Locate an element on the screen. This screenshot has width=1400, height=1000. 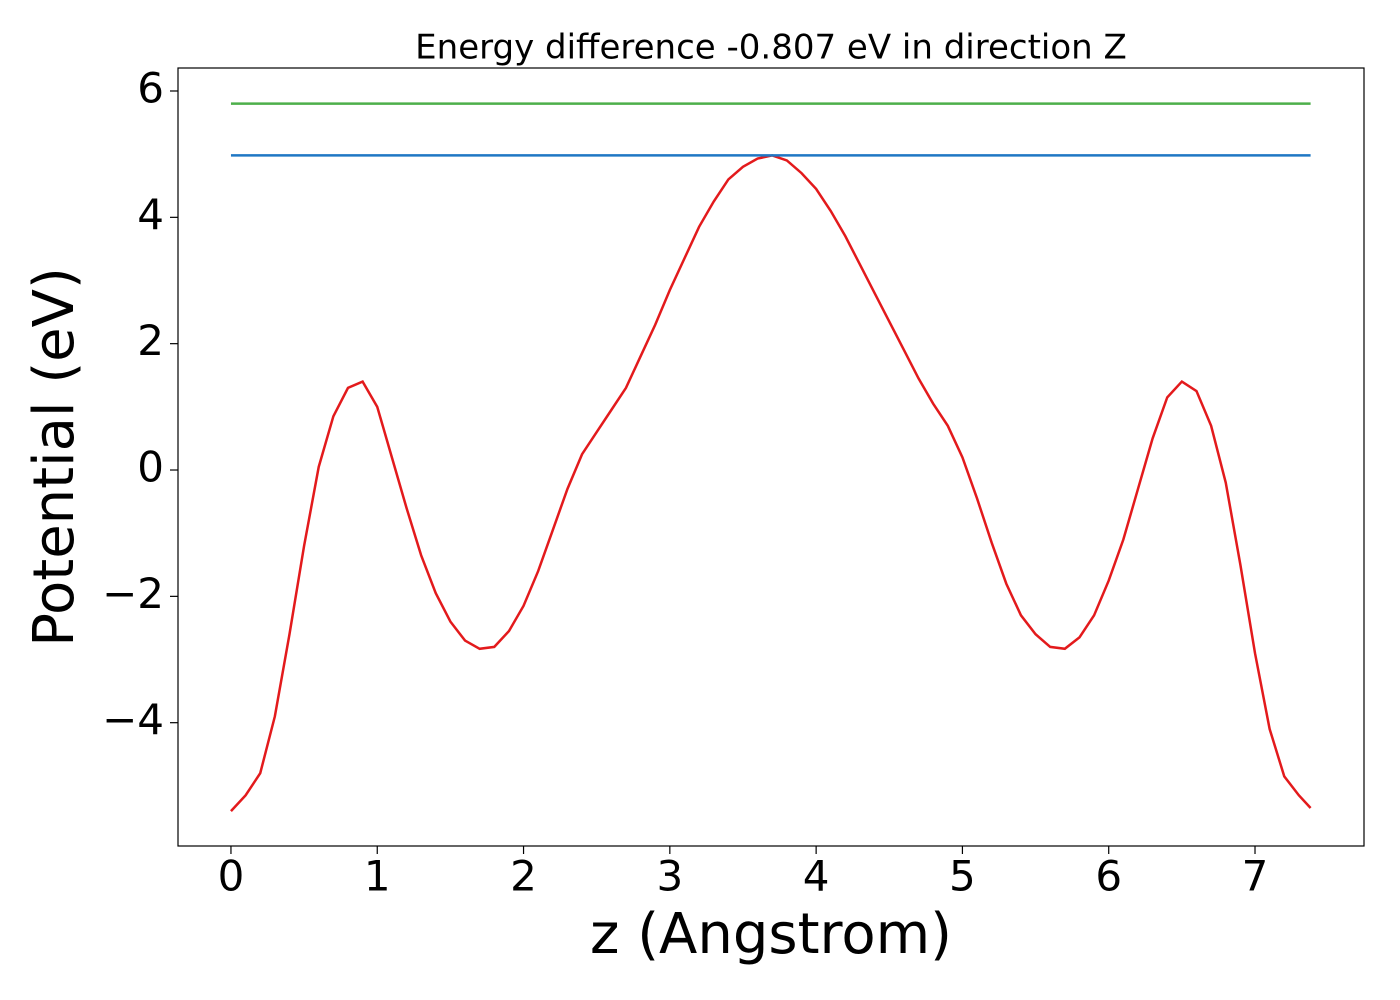
y-tick-label: 0 is located at coordinates (150, 467).